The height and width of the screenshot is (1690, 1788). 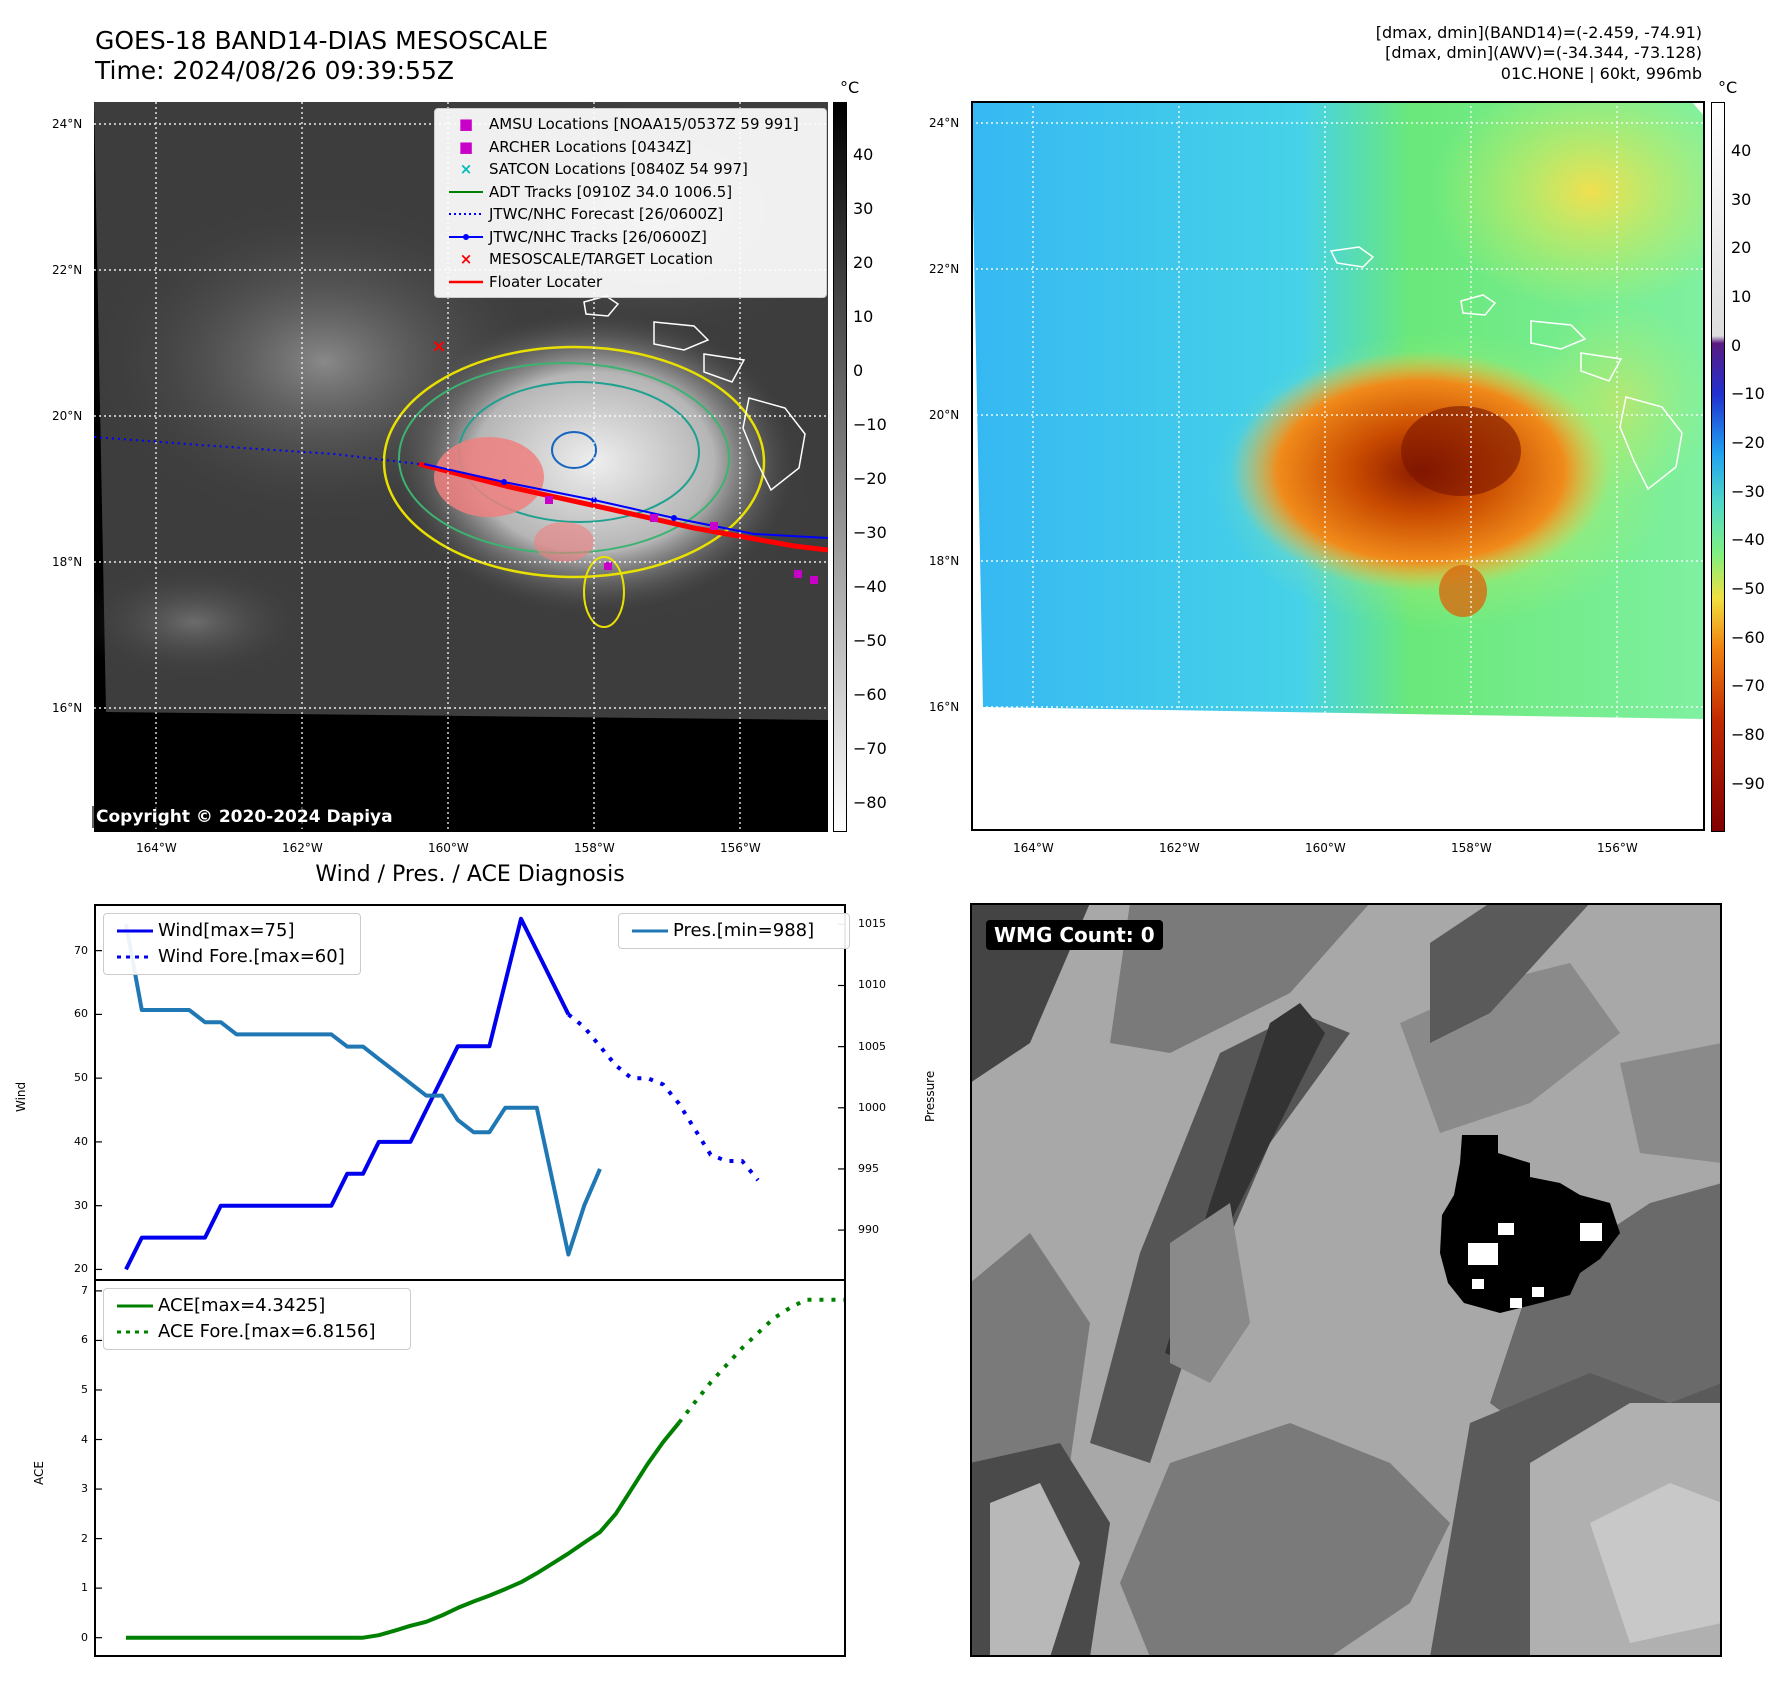 I want to click on y2-tick-label: 1015, so click(x=872, y=924).